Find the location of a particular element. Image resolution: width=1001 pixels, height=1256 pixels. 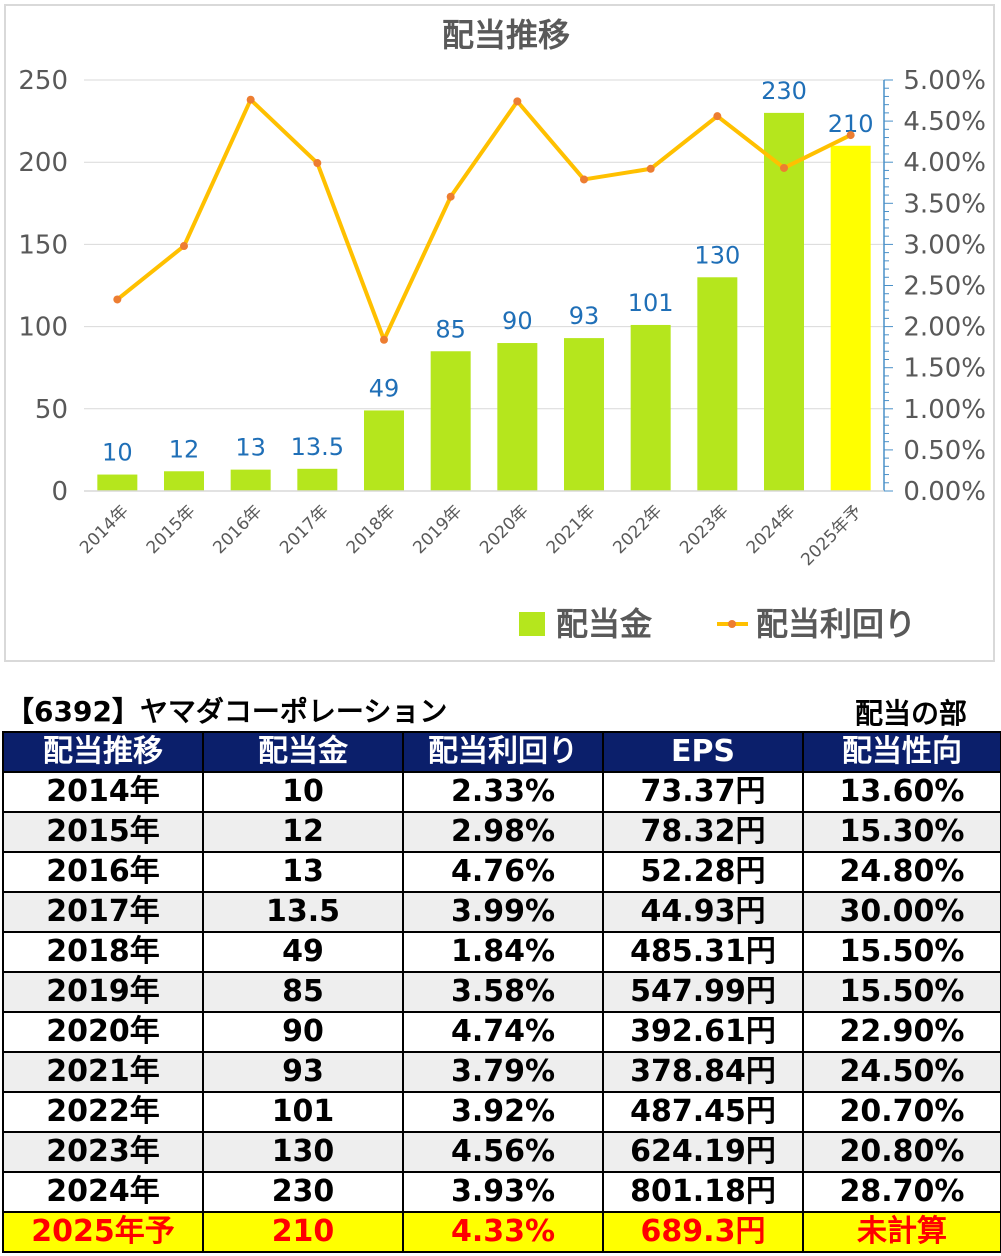

table-cell: 2017年 is located at coordinates (103, 912).